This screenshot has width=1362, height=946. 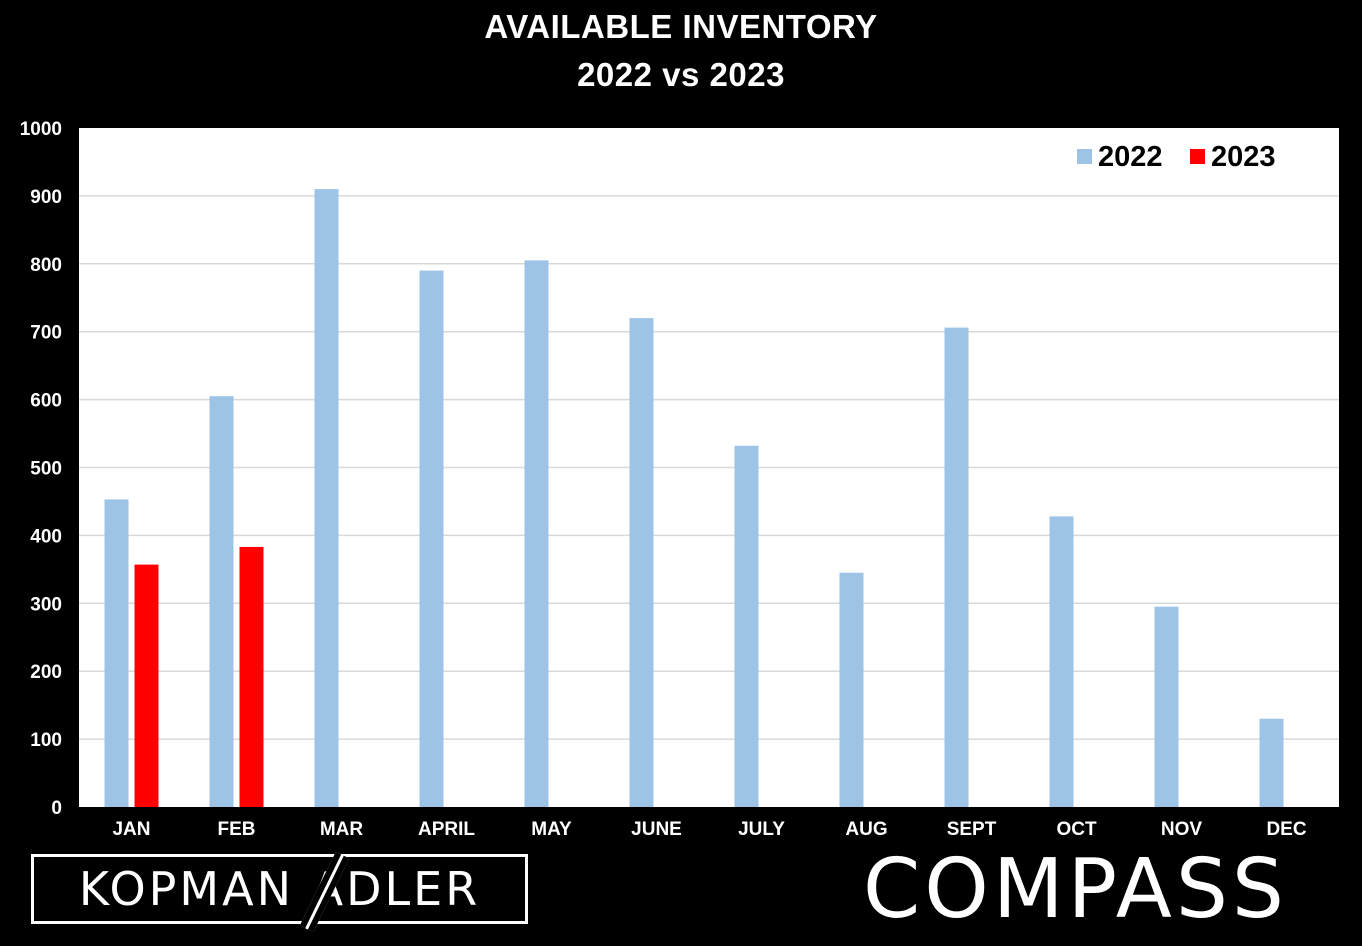 What do you see at coordinates (446, 829) in the screenshot?
I see `x-tick-label: APRIL` at bounding box center [446, 829].